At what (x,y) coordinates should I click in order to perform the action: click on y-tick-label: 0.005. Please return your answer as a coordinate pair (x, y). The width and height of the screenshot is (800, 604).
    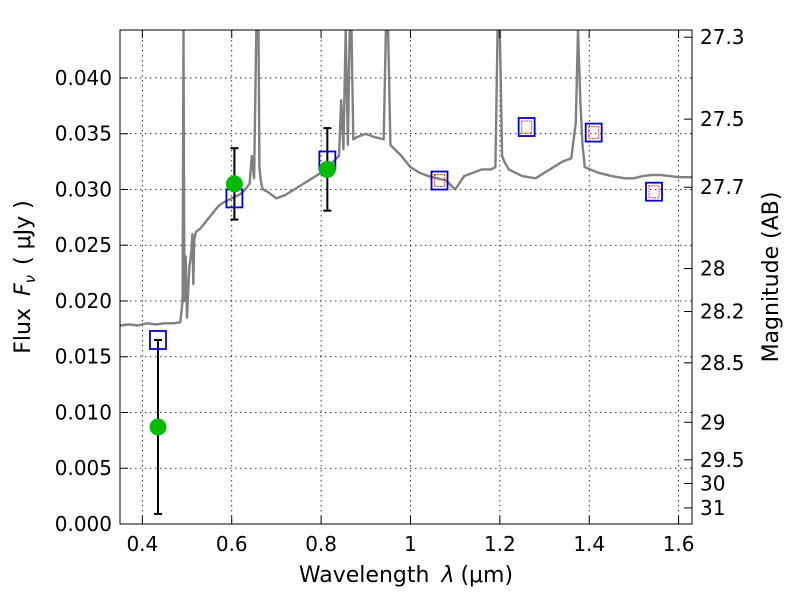
    Looking at the image, I should click on (83, 468).